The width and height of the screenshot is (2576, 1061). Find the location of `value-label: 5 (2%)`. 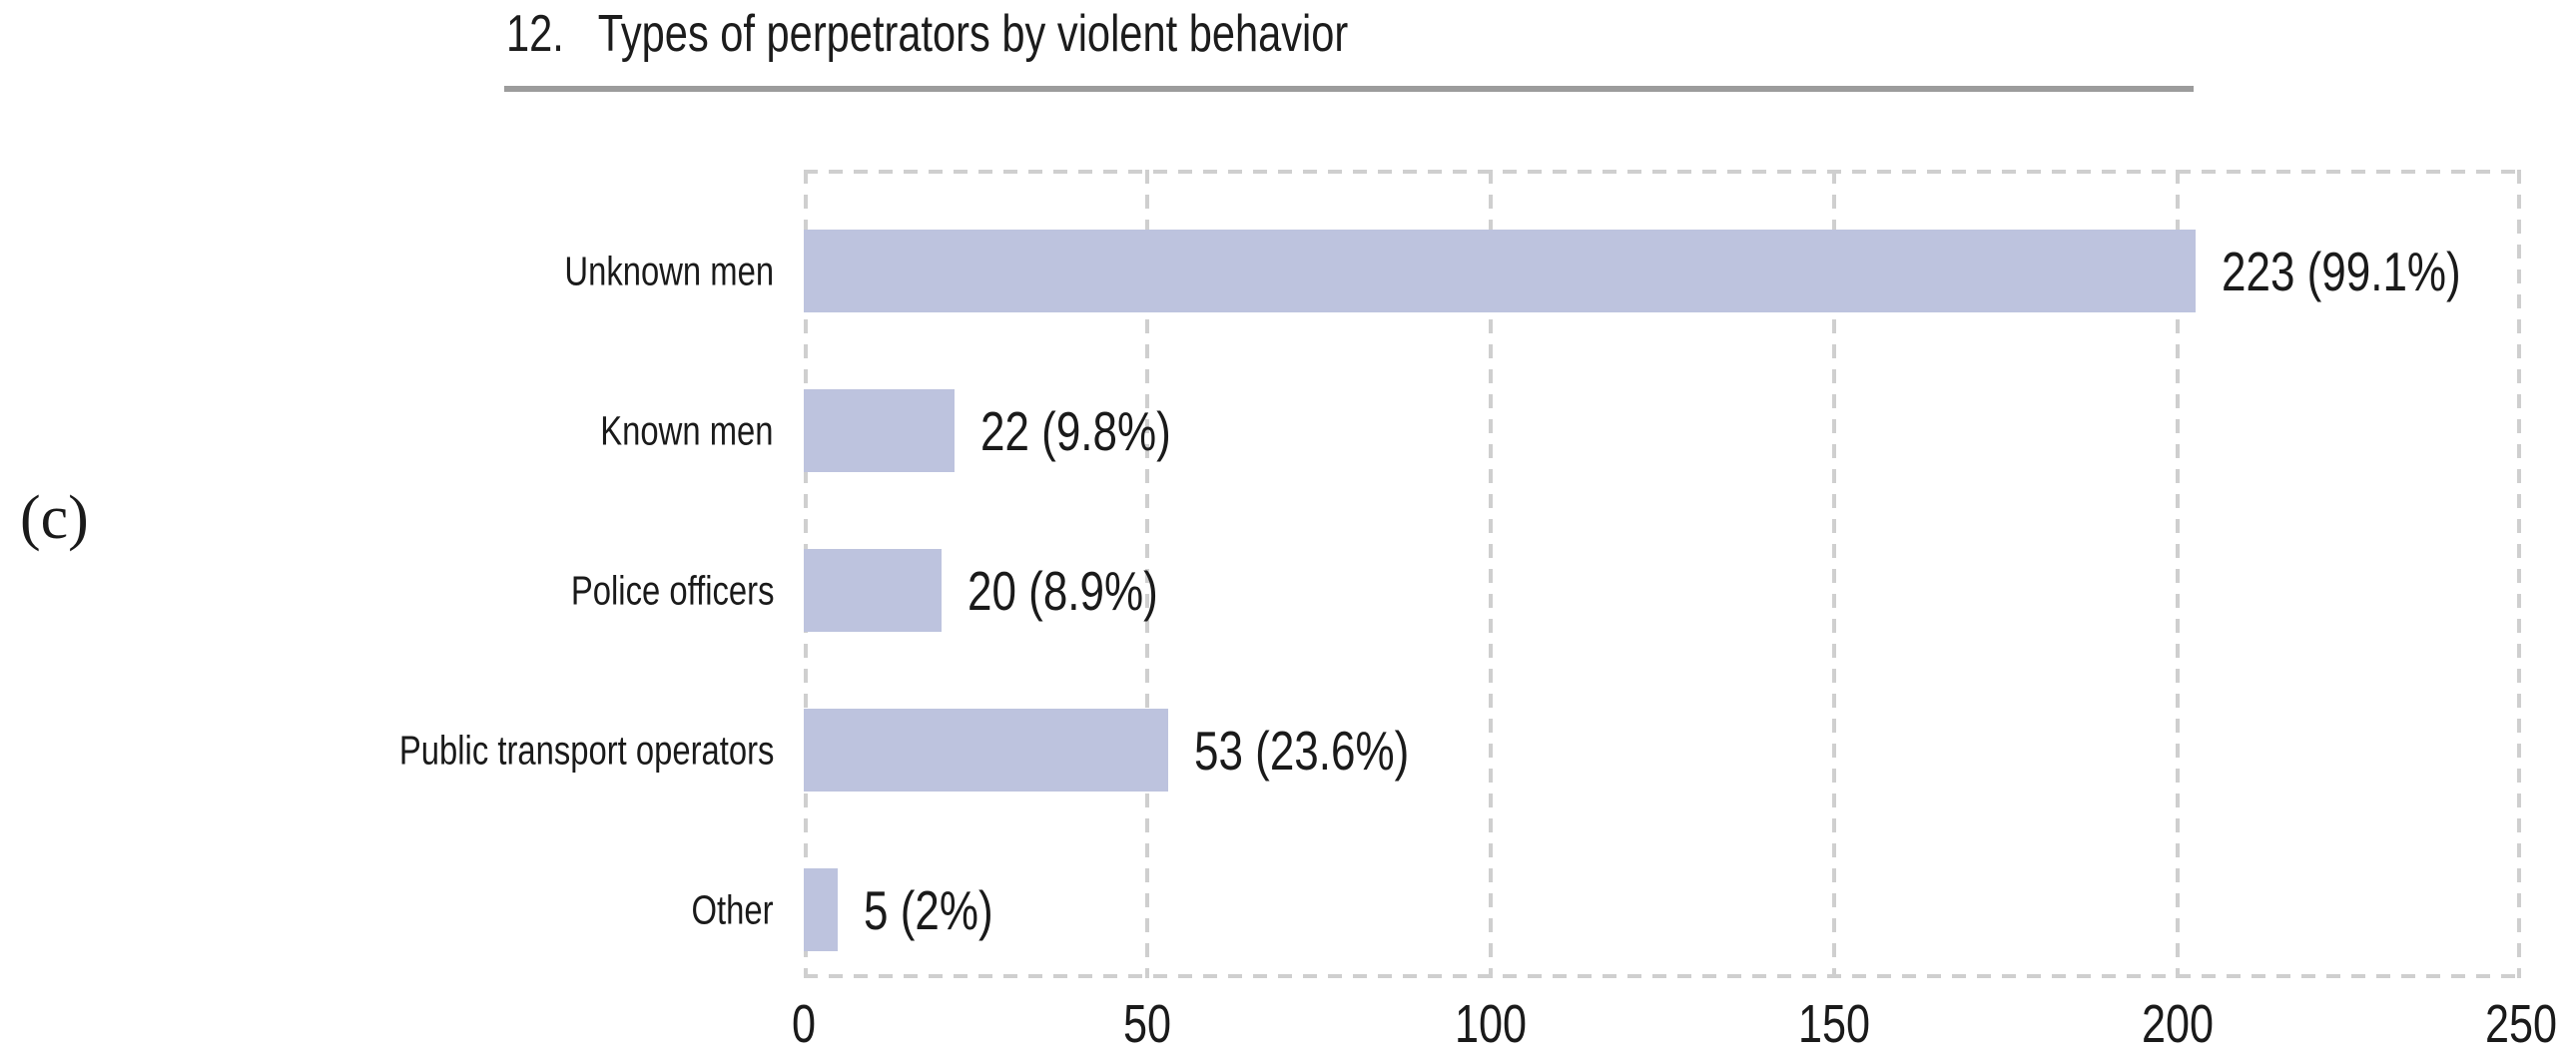

value-label: 5 (2%) is located at coordinates (928, 910).